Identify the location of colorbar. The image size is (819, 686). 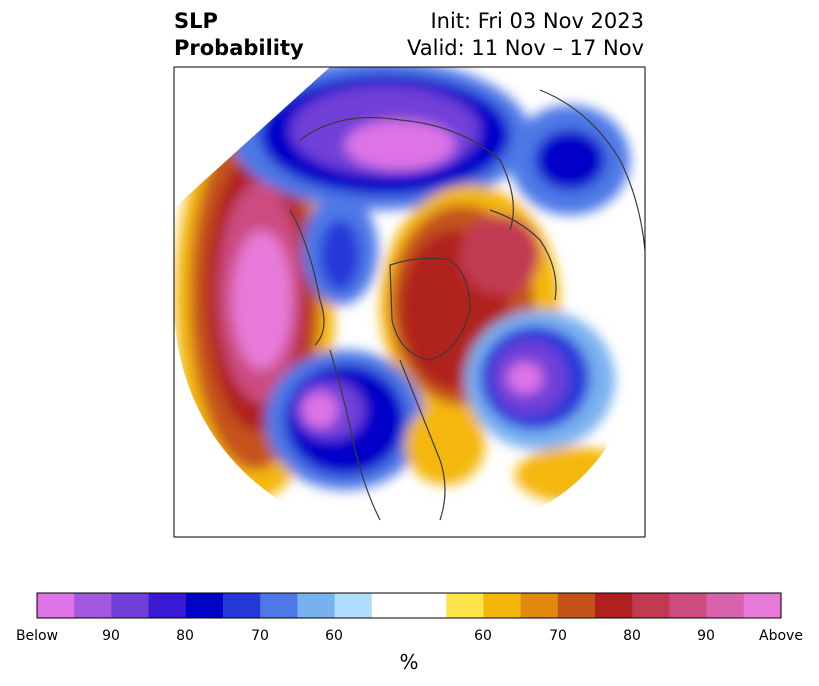
(409, 605).